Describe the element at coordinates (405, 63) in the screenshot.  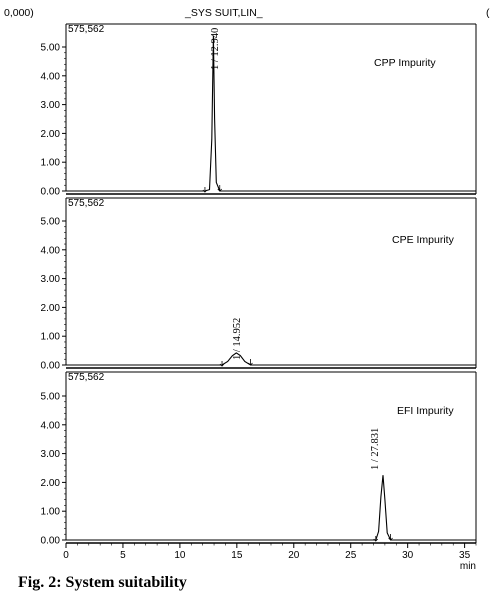
I see `impurity-name-1: CPP Impurity` at that location.